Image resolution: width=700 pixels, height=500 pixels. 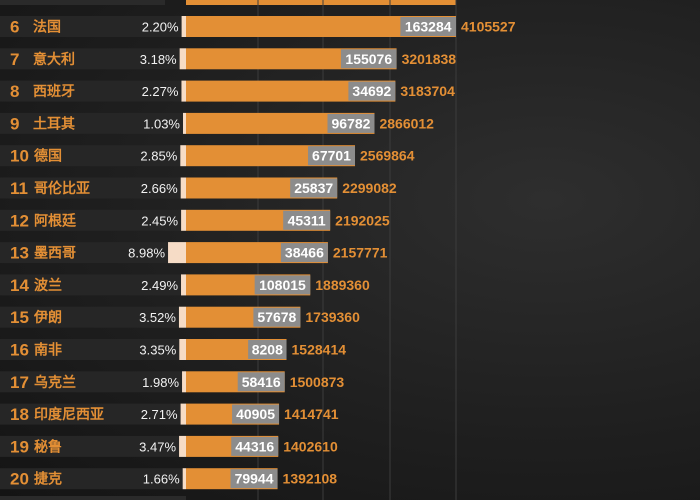 What do you see at coordinates (427, 91) in the screenshot?
I see `cases-label: 3183704` at bounding box center [427, 91].